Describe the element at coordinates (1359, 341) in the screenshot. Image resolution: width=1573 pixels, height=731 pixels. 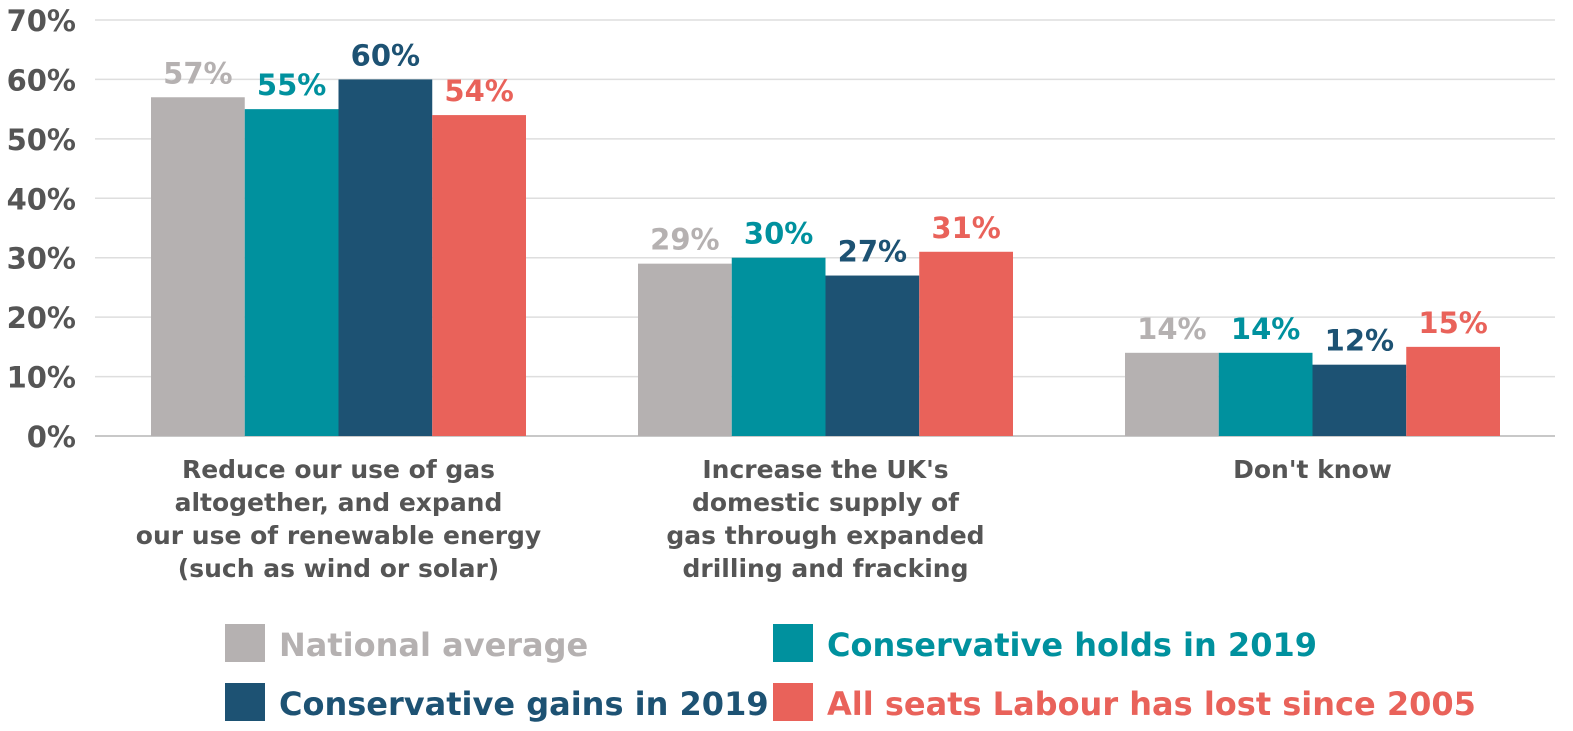
I see `data-label: 12%` at that location.